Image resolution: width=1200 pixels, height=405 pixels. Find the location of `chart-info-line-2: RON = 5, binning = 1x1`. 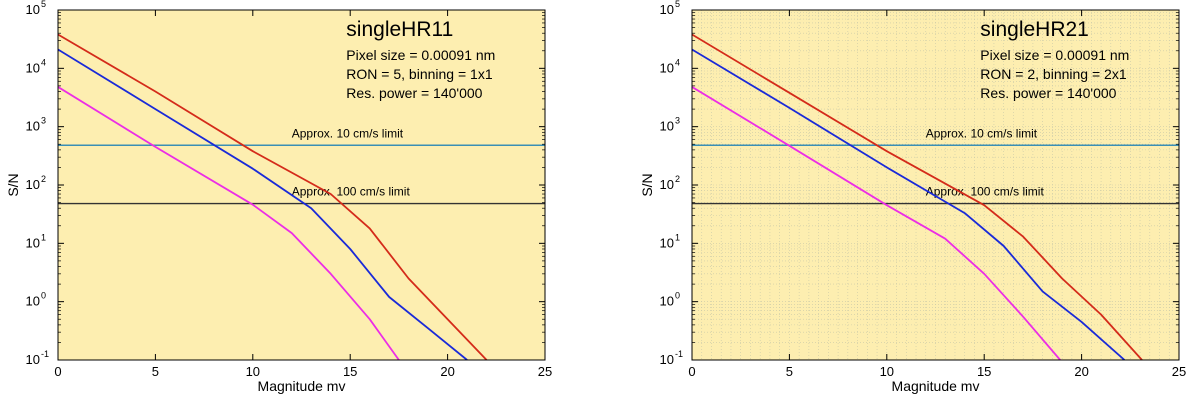

chart-info-line-2: RON = 5, binning = 1x1 is located at coordinates (419, 74).